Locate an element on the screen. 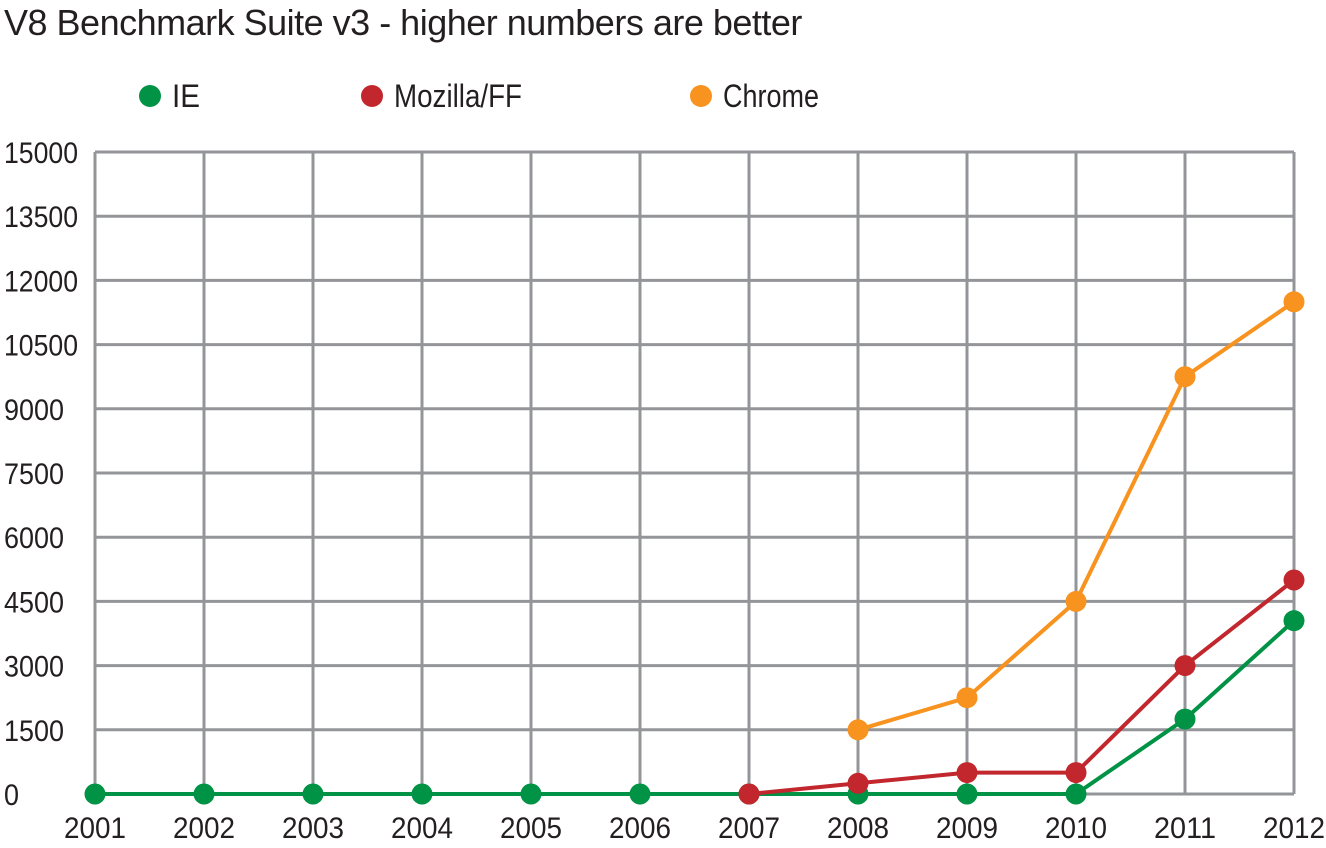  x-tick-label: 2002 is located at coordinates (204, 828).